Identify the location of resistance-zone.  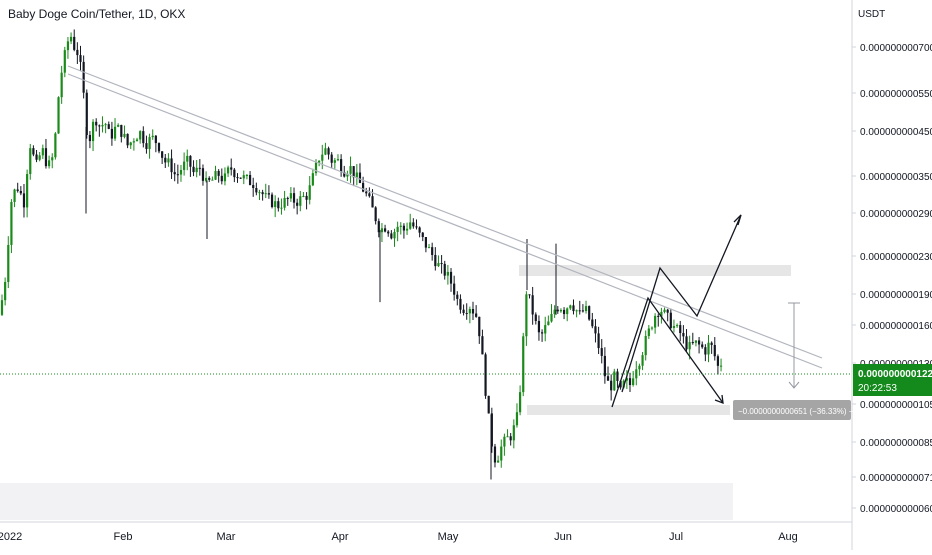
(655, 270).